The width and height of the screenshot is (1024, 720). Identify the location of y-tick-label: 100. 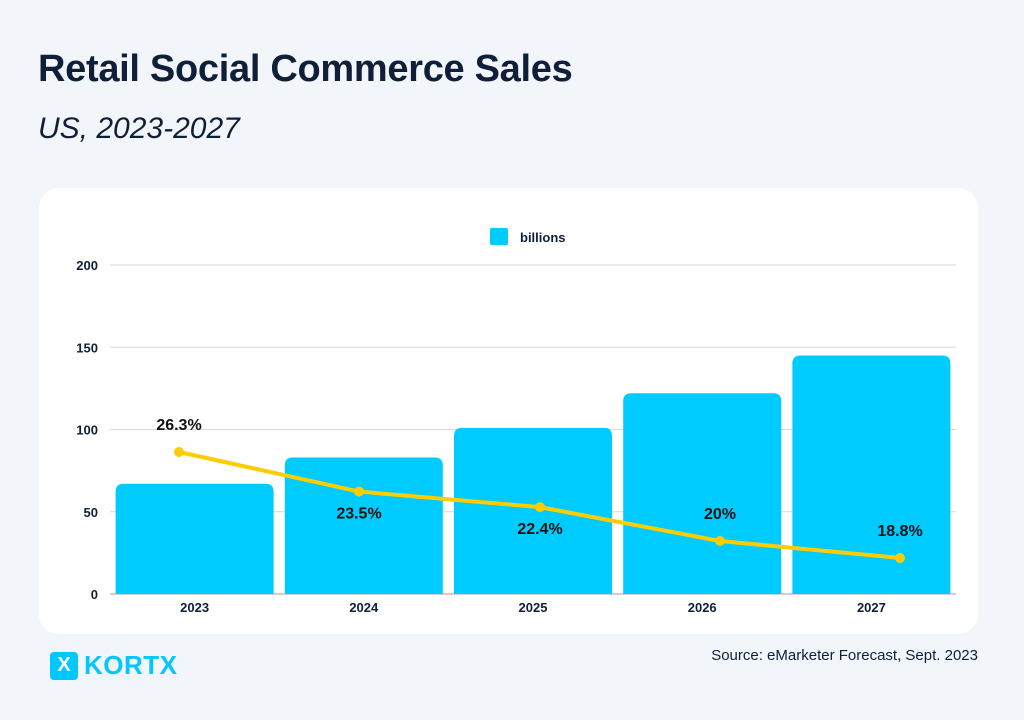
(87, 430).